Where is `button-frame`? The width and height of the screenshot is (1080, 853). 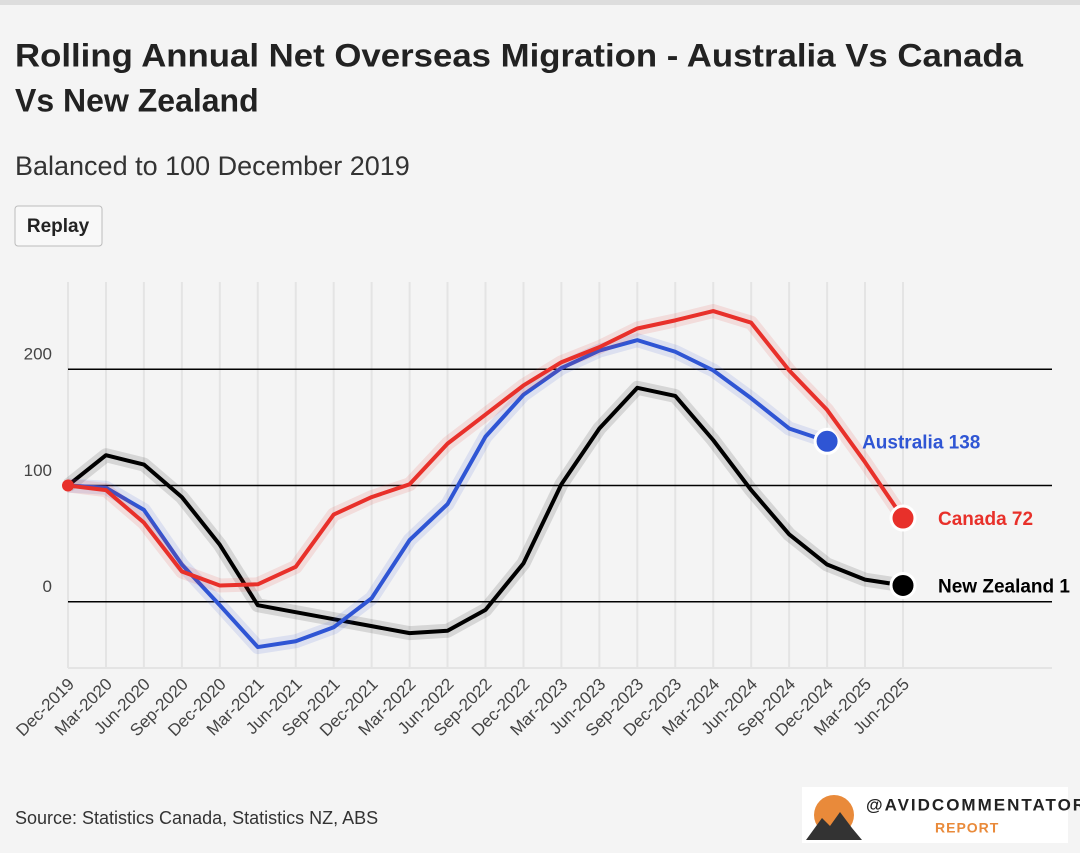
button-frame is located at coordinates (58, 226).